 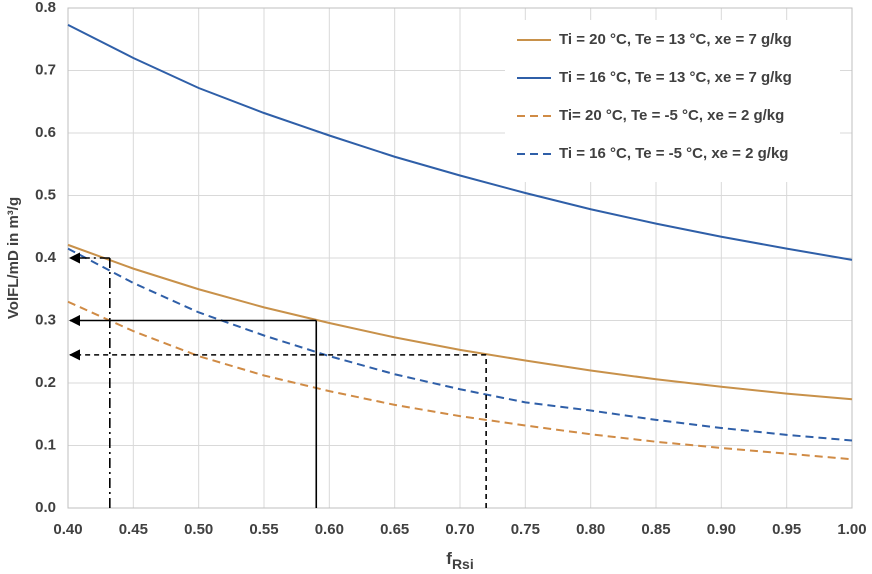 I want to click on y-tick-label: 0.6, so click(x=45, y=132).